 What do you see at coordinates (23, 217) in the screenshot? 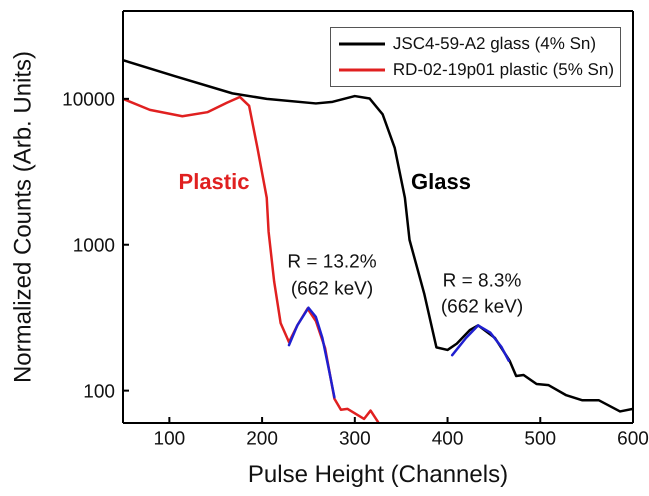
I see `y-axis-title: Normalized Counts (Arb. Units)` at bounding box center [23, 217].